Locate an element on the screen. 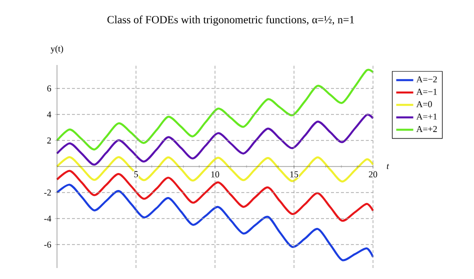 Image resolution: width=474 pixels, height=279 pixels. y-axis-title: y(t) is located at coordinates (57, 49).